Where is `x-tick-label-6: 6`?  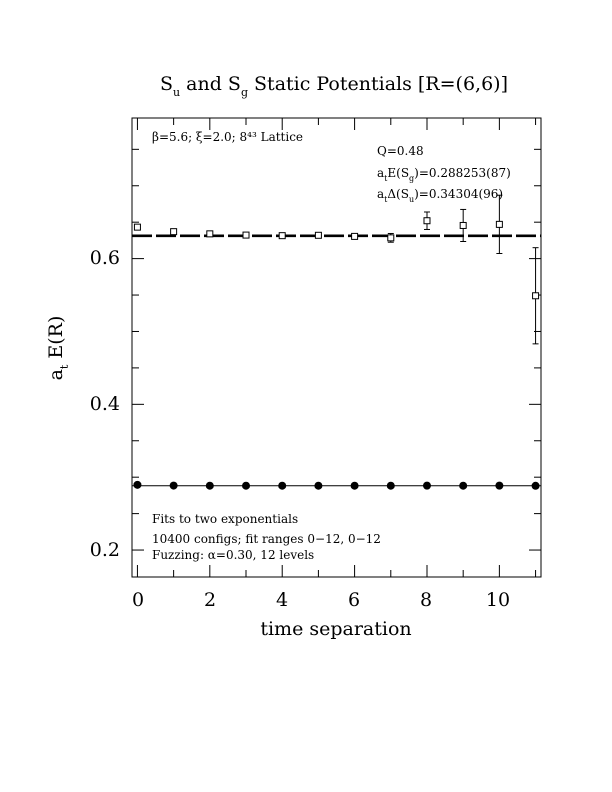 x-tick-label-6: 6 is located at coordinates (354, 600).